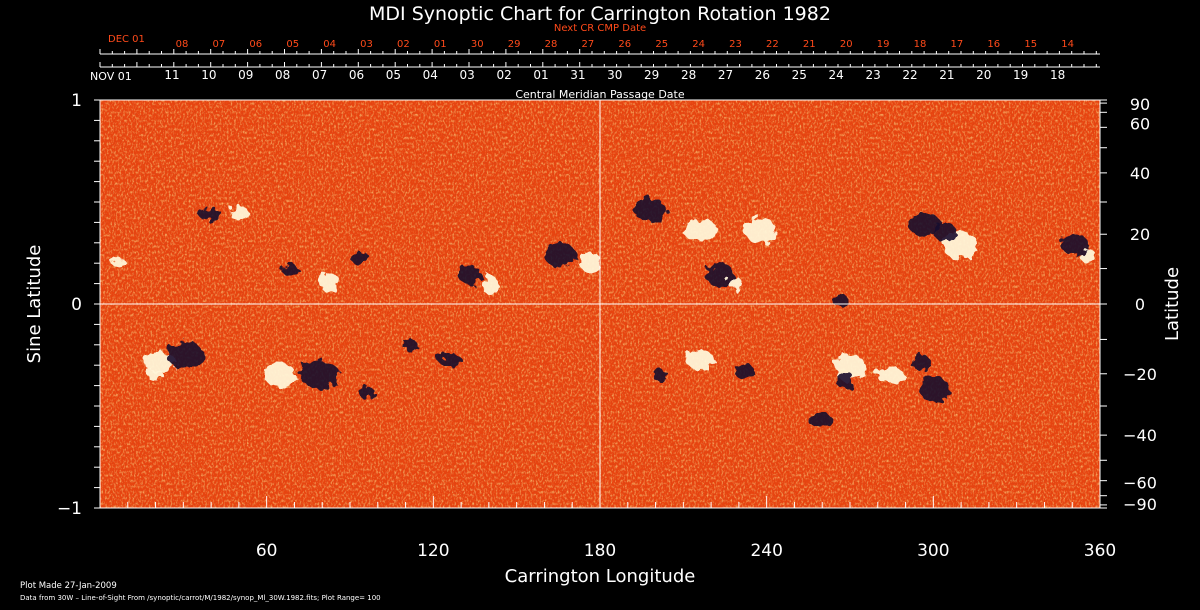 Image resolution: width=1200 pixels, height=610 pixels. I want to click on cmp-axis-day-label: 06, so click(356, 75).